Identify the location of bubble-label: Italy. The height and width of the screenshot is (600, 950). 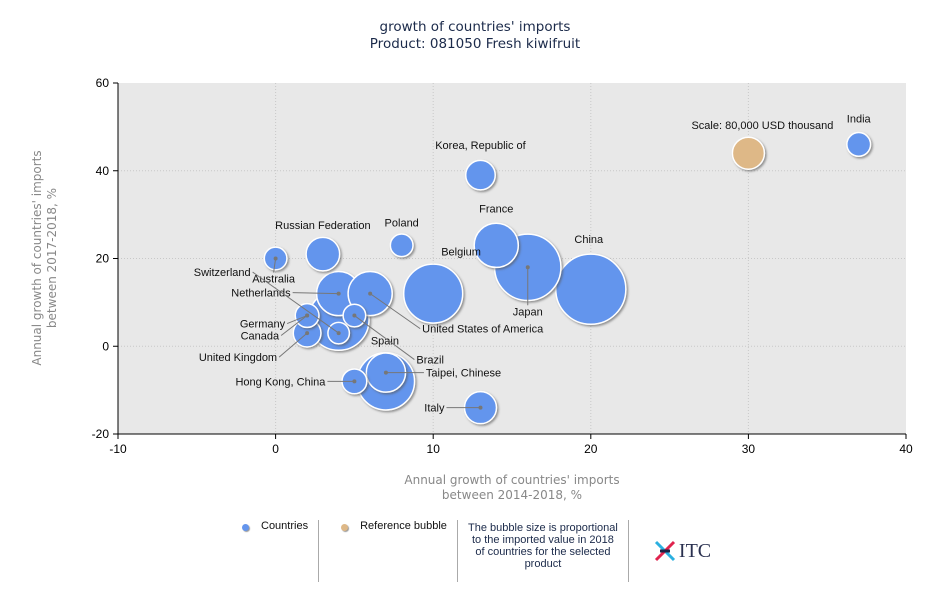
(434, 409).